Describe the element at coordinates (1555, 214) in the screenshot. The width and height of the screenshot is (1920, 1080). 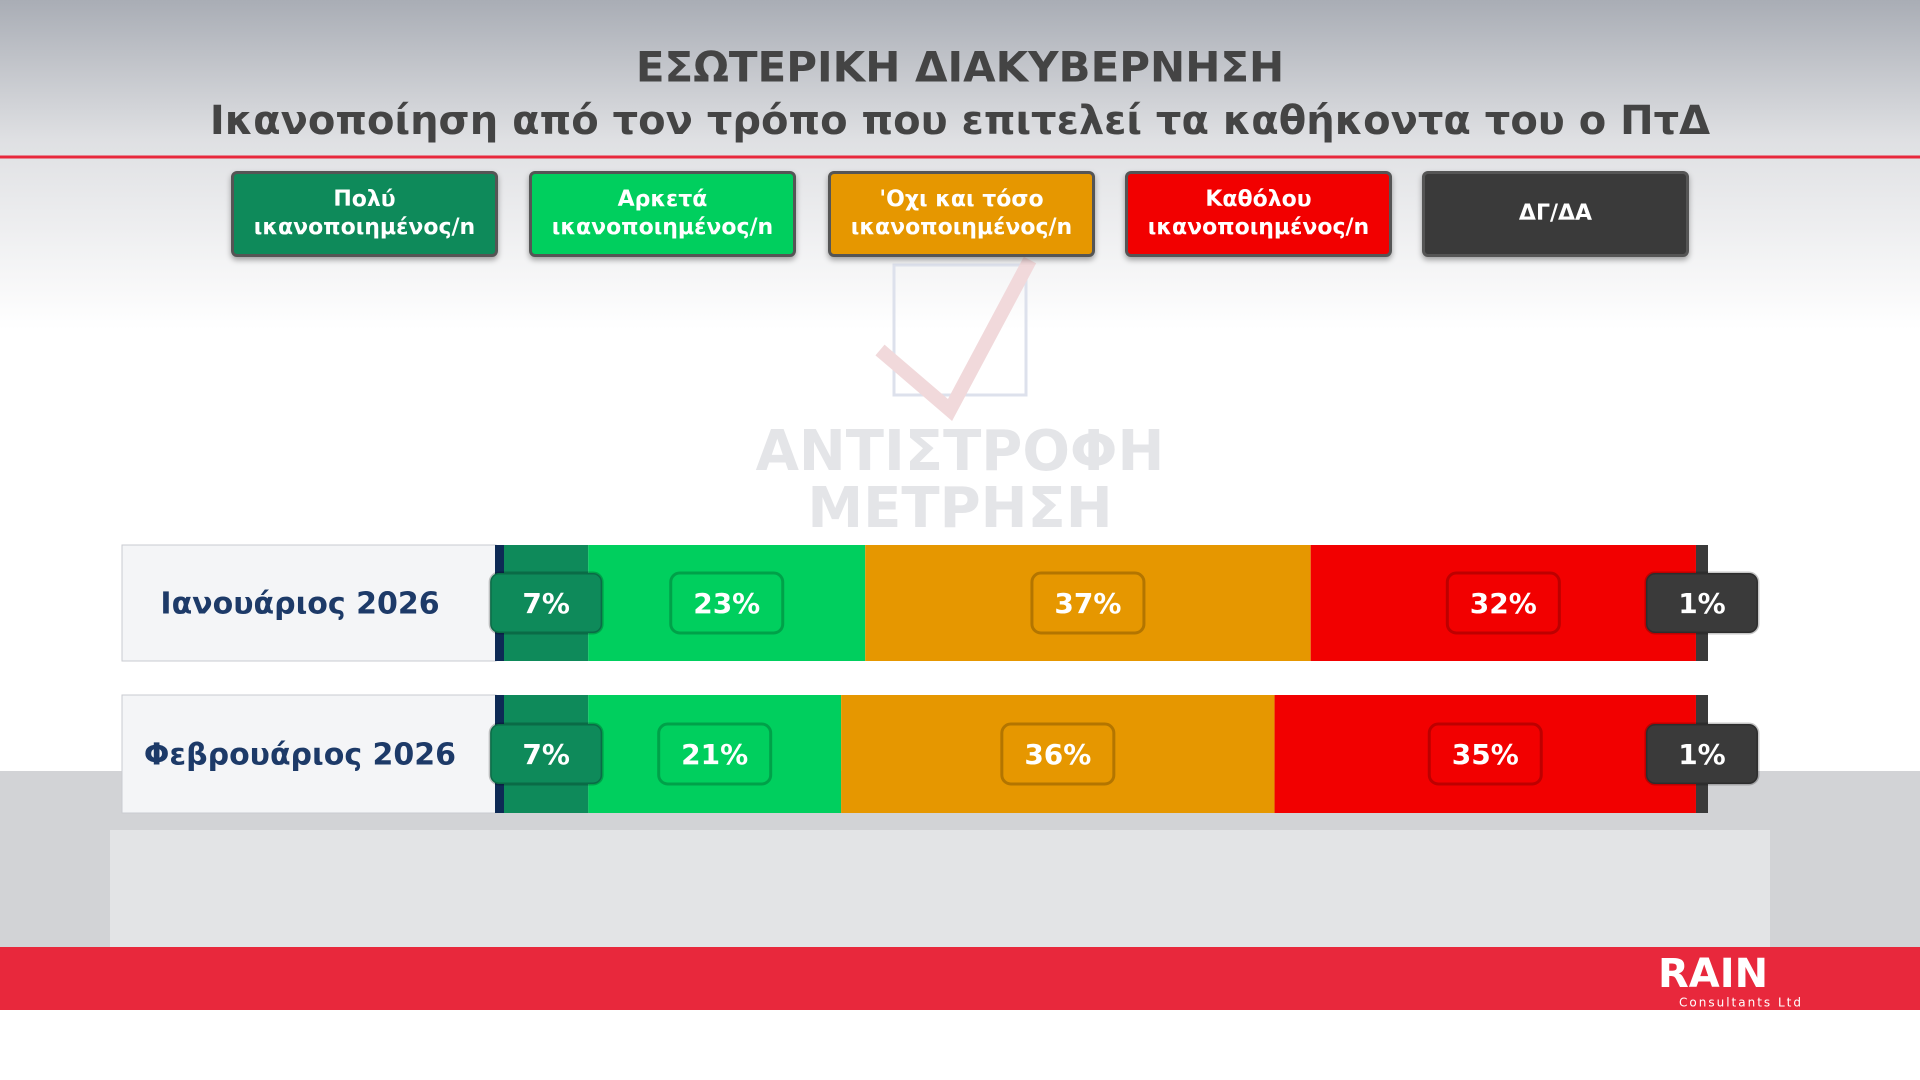
I see `legend-entry: ΔΓ/ΔΑ` at that location.